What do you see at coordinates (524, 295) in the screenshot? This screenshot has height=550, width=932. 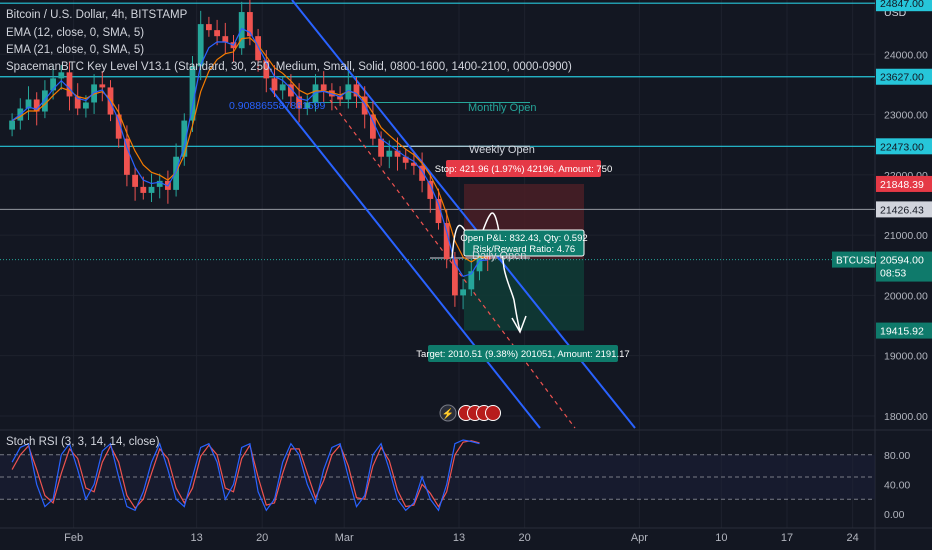 I see `target-zone` at bounding box center [524, 295].